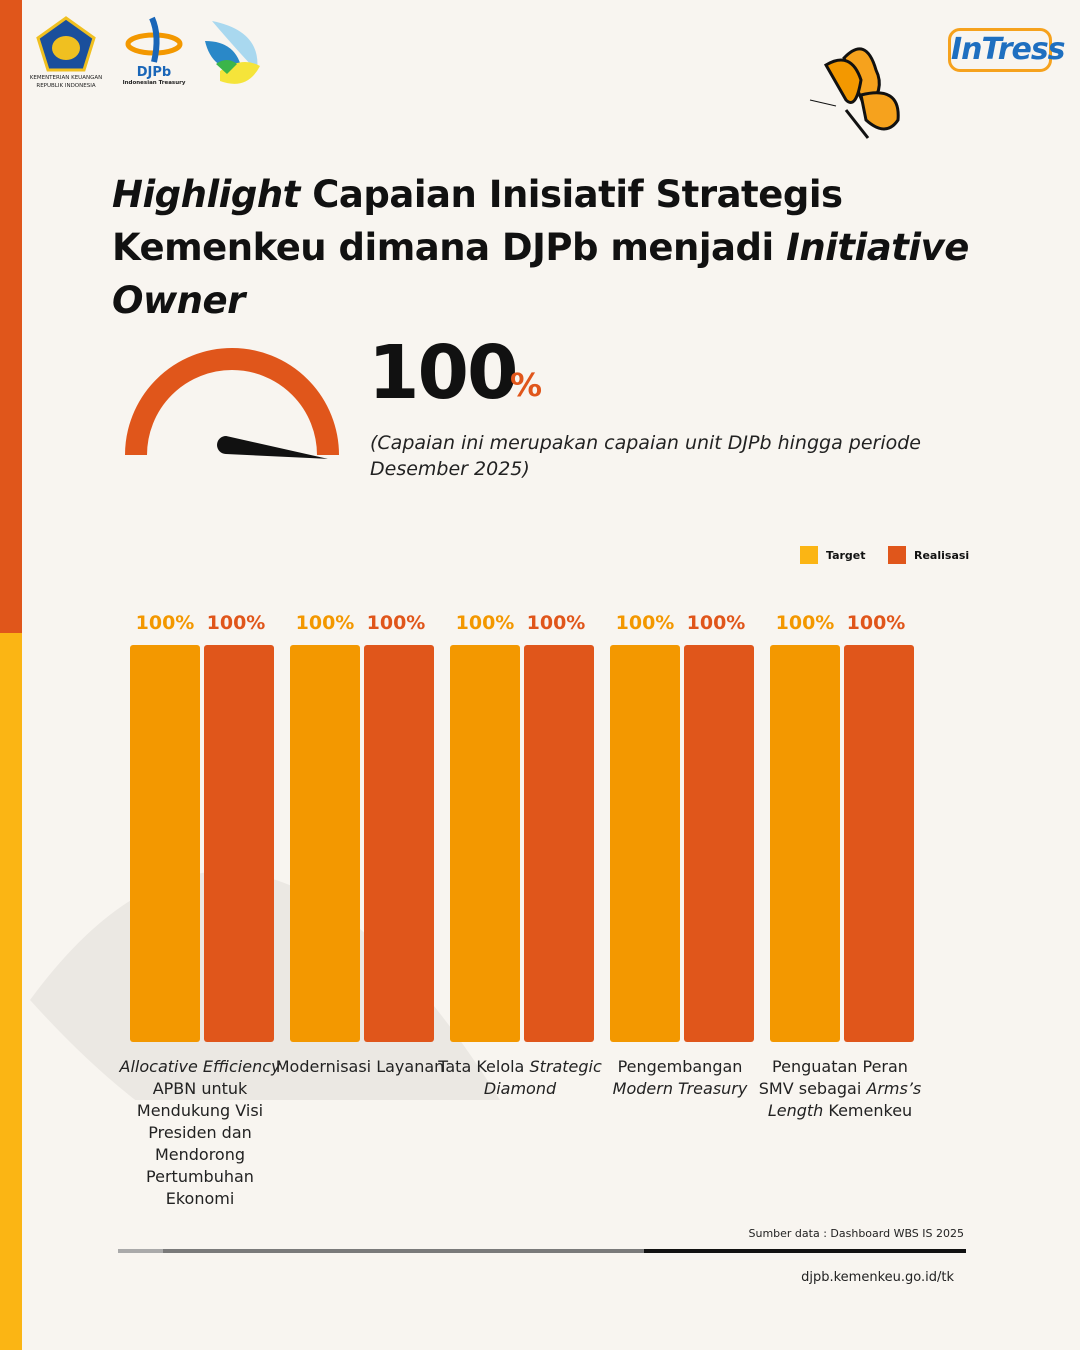 The width and height of the screenshot is (1080, 1350). What do you see at coordinates (833, 555) in the screenshot?
I see `legend-target: Target` at bounding box center [833, 555].